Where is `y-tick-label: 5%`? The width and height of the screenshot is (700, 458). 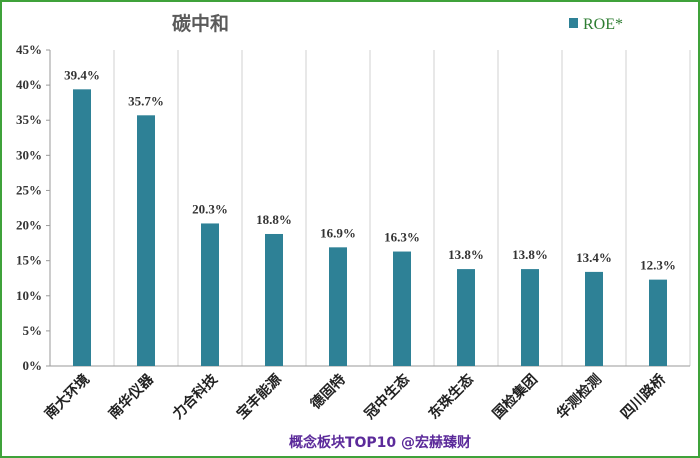
y-tick-label: 5% is located at coordinates (33, 330).